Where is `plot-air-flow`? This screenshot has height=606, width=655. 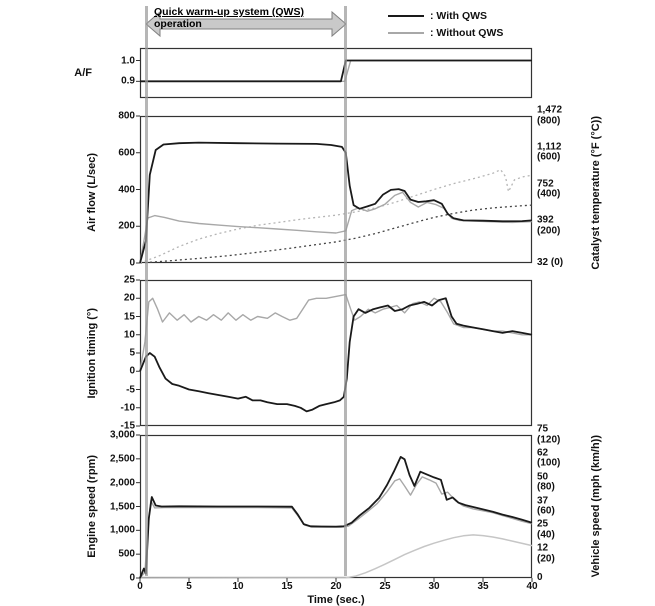
plot-air-flow is located at coordinates (334, 189).